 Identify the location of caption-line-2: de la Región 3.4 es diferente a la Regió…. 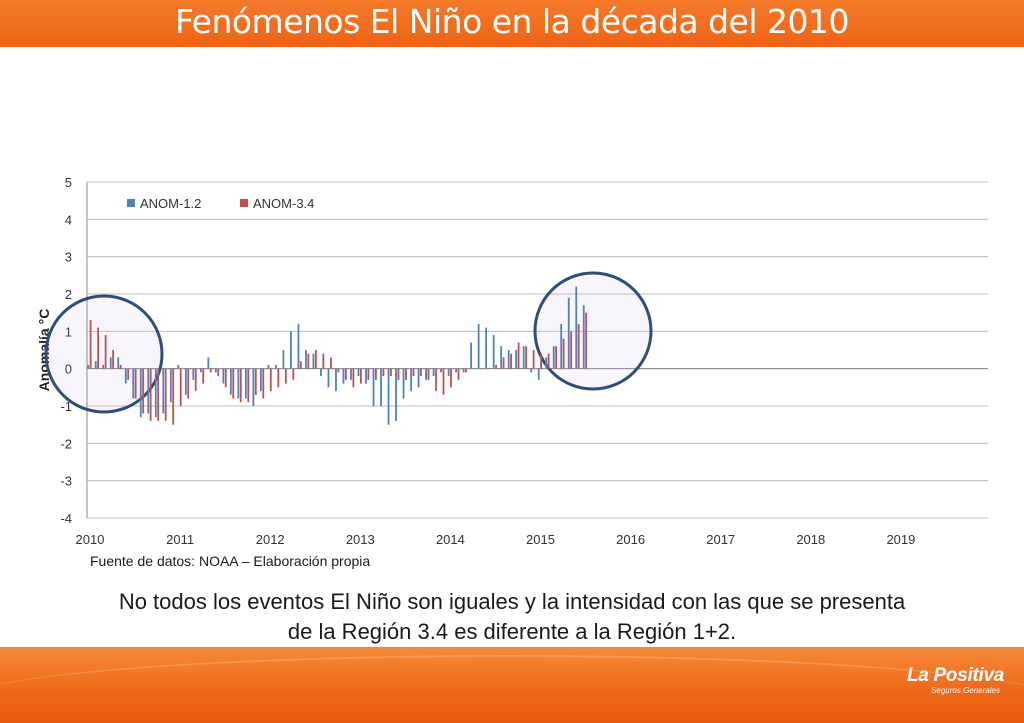
(512, 631).